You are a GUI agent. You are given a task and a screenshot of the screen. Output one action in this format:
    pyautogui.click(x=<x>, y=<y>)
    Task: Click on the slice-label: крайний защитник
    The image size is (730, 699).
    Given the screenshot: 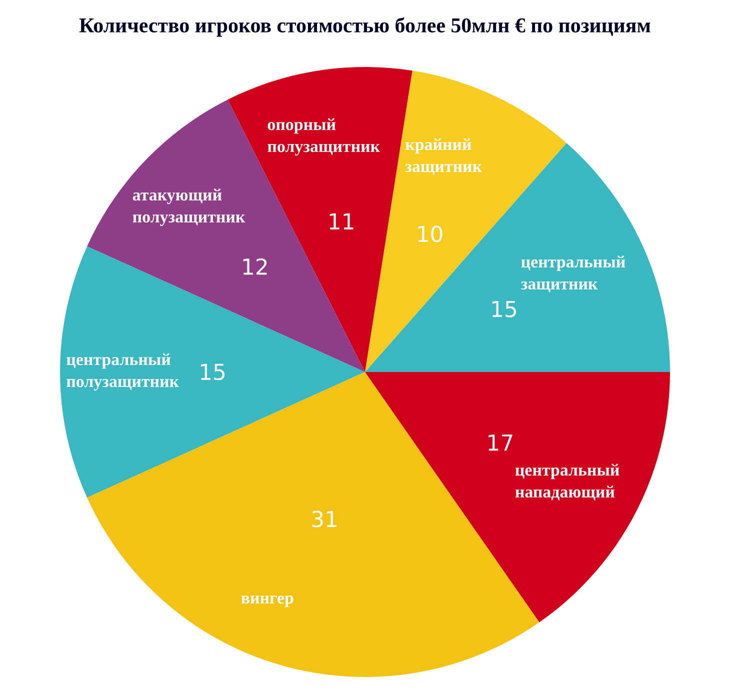 What is the action you would take?
    pyautogui.click(x=443, y=156)
    